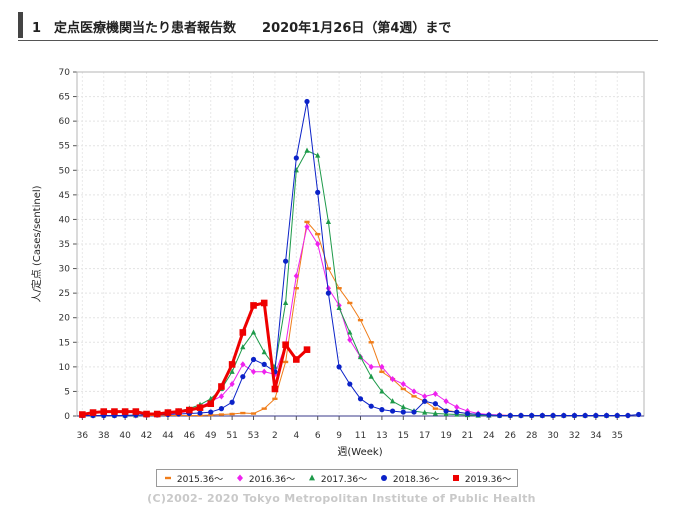  What do you see at coordinates (65, 220) in the screenshot?
I see `y-tick-label: 40` at bounding box center [65, 220].